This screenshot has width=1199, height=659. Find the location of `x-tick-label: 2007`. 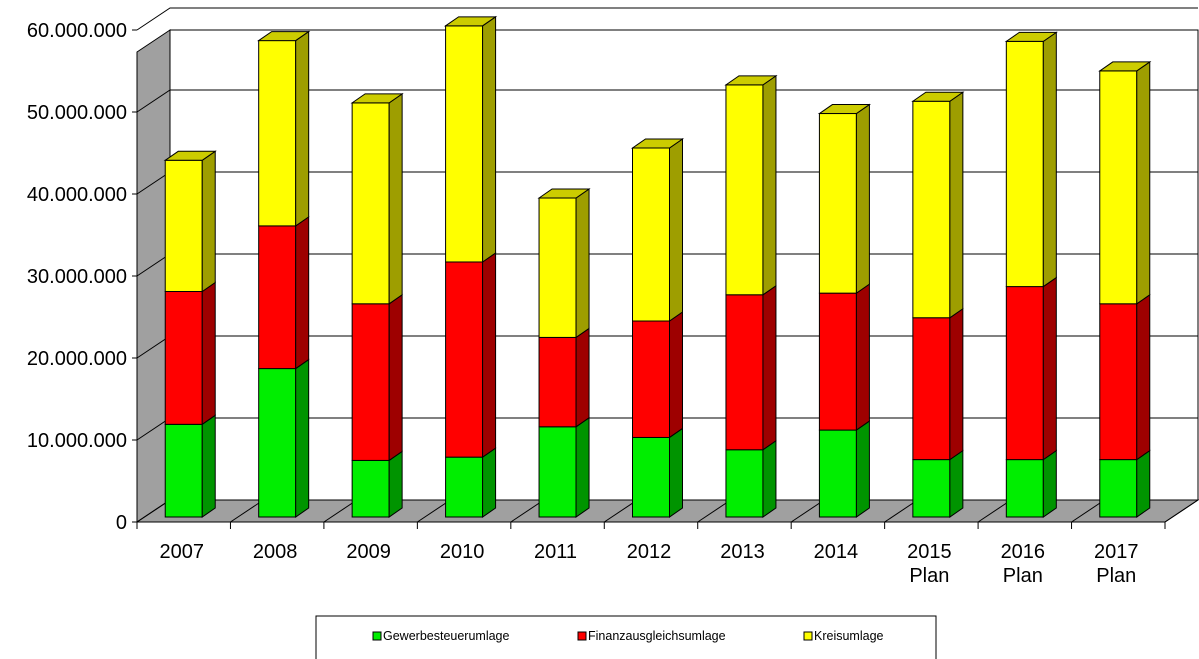

x-tick-label: 2007 is located at coordinates (181, 552).